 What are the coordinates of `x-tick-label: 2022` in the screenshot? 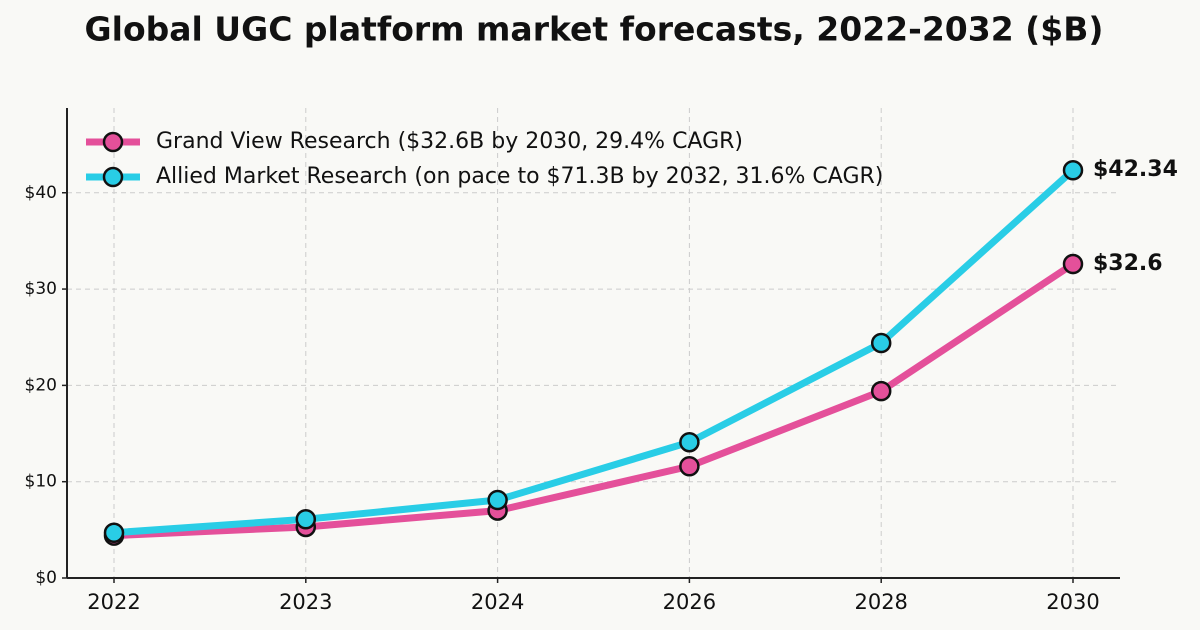 It's located at (113, 602).